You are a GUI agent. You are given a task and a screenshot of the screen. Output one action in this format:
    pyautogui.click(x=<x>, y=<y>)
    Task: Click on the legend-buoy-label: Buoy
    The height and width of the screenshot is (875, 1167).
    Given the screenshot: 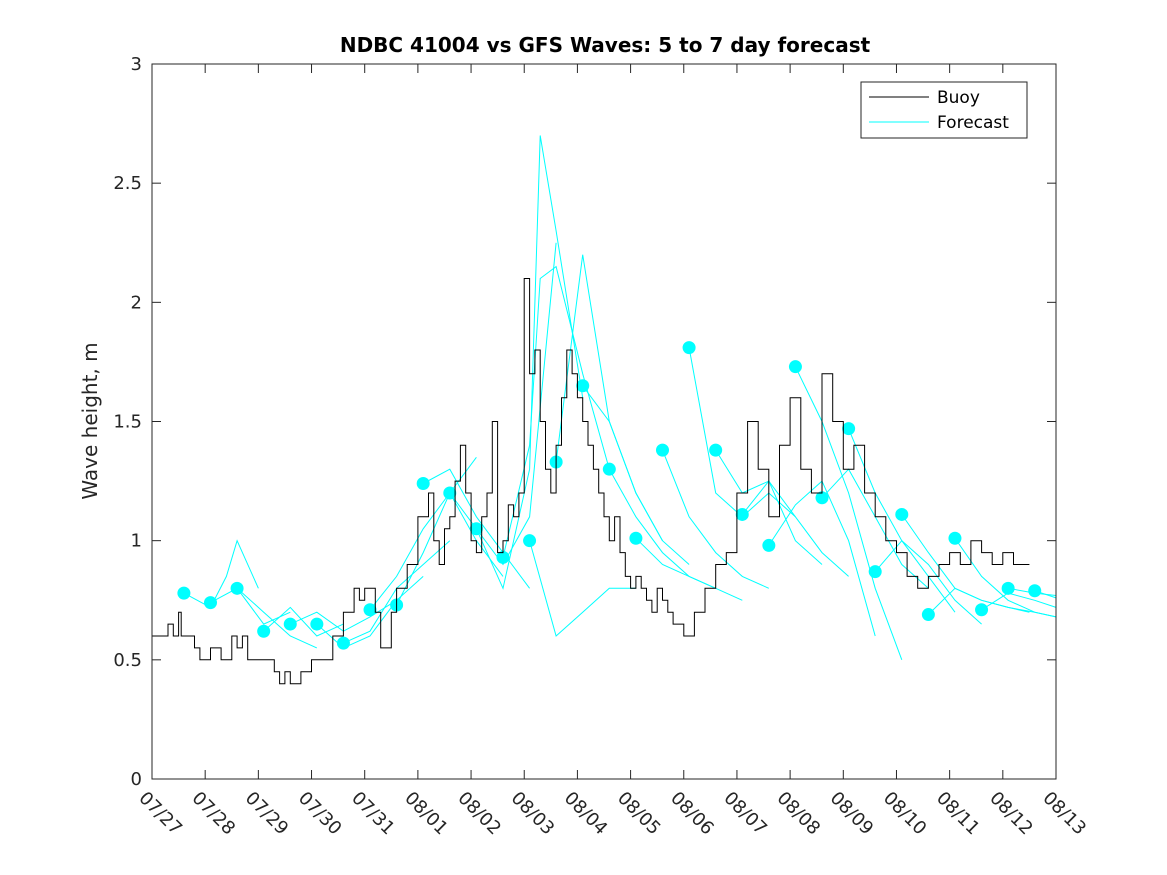 What is the action you would take?
    pyautogui.click(x=958, y=98)
    